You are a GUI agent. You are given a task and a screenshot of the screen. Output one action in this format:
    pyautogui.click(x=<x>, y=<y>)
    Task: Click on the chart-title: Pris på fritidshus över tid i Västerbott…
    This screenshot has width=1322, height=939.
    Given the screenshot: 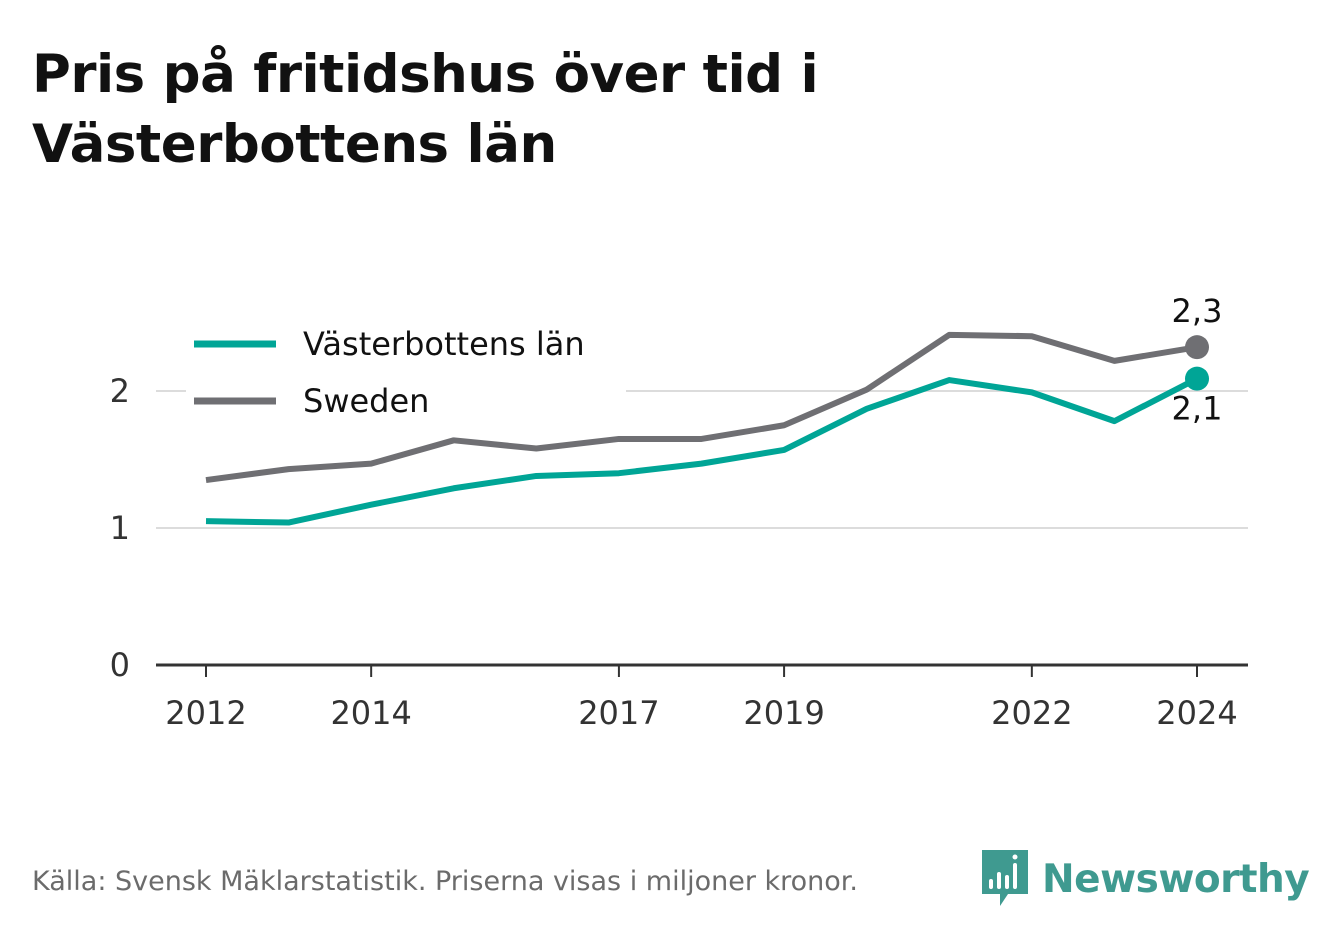 What is the action you would take?
    pyautogui.click(x=425, y=109)
    